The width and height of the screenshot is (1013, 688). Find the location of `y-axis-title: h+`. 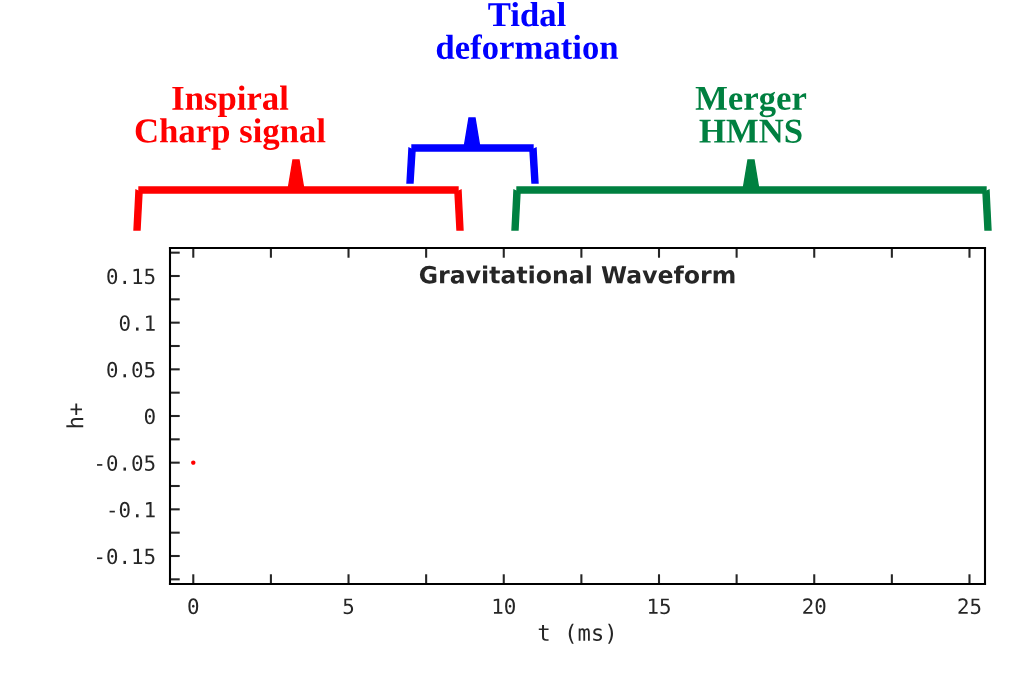

y-axis-title: h+ is located at coordinates (75, 415).